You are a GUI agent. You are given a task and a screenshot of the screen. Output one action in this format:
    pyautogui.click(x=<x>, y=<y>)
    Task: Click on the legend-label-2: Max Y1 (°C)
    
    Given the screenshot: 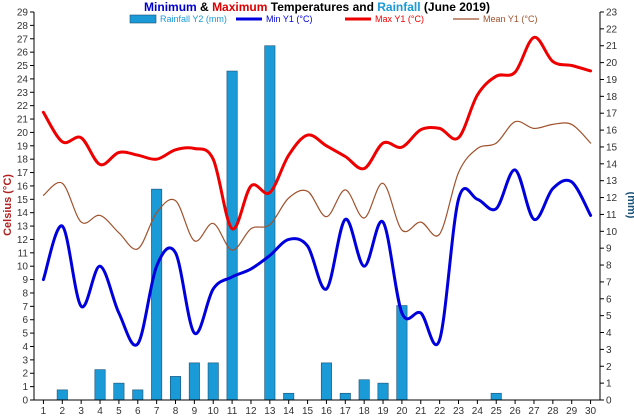 What is the action you would take?
    pyautogui.click(x=399, y=19)
    